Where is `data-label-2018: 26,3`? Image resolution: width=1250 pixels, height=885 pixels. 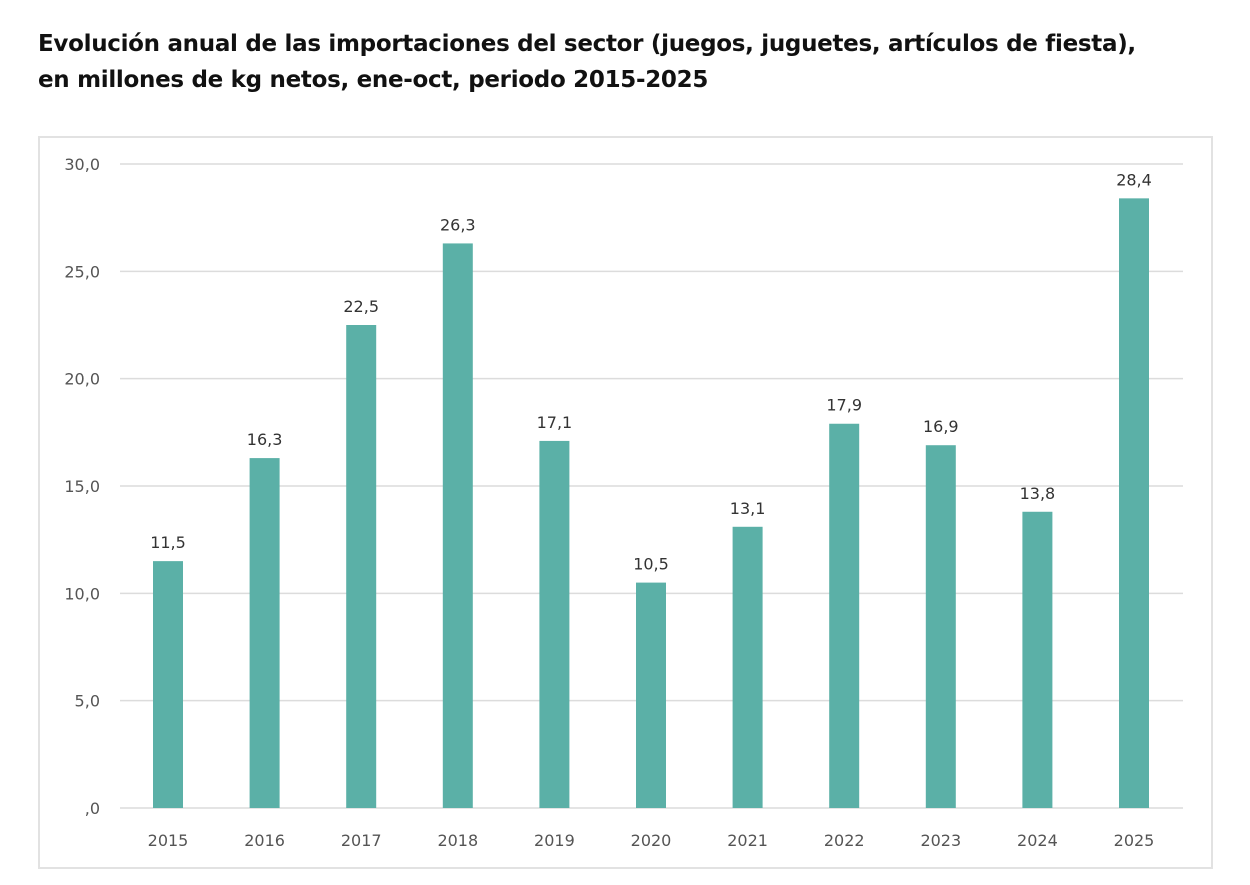 data-label-2018: 26,3 is located at coordinates (458, 224).